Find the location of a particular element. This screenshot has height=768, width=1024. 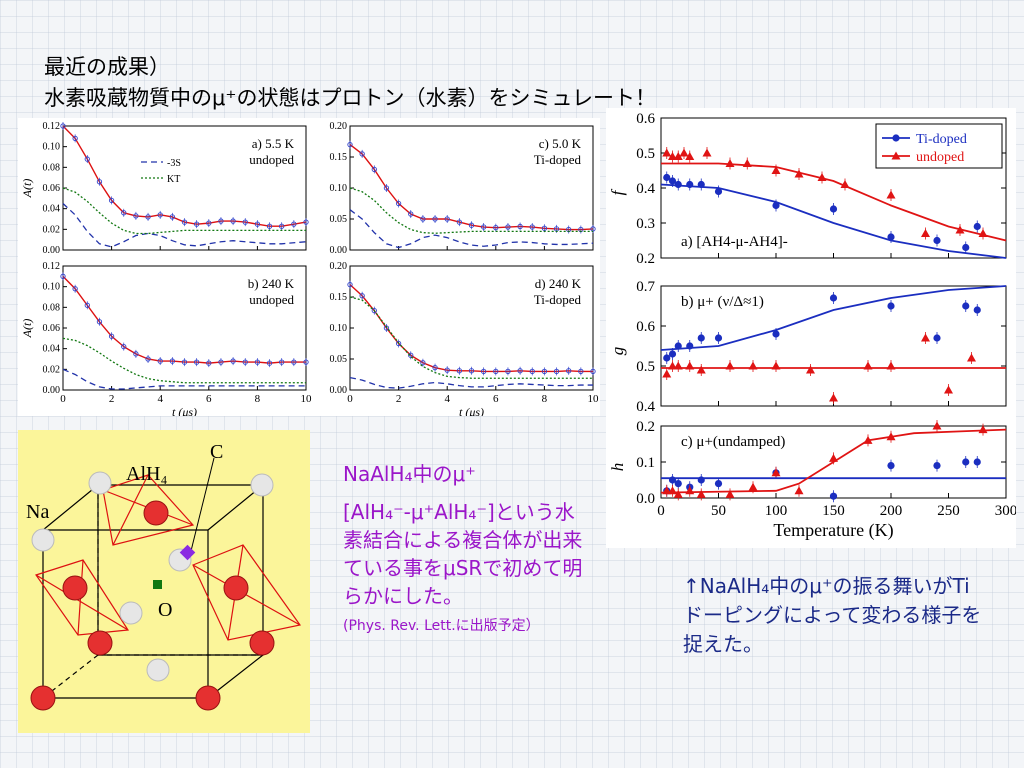

panel-label: c) μ+(undamped) is located at coordinates (733, 442).